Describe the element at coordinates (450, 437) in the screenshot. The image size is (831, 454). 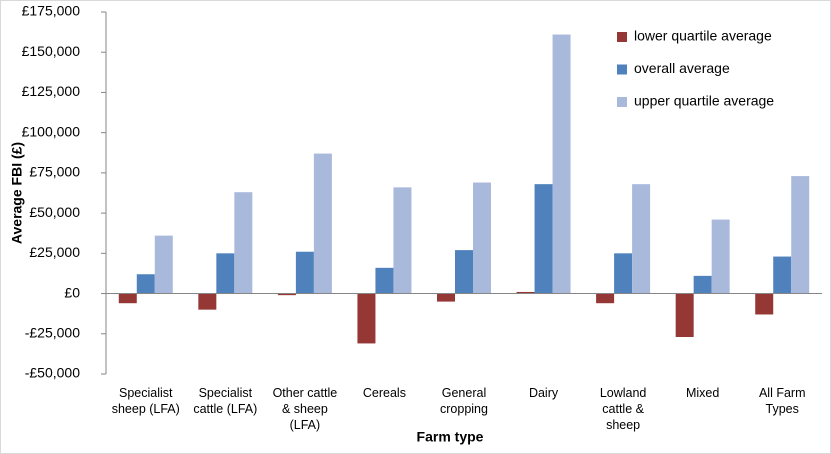
I see `x-axis-title: Farm type` at that location.